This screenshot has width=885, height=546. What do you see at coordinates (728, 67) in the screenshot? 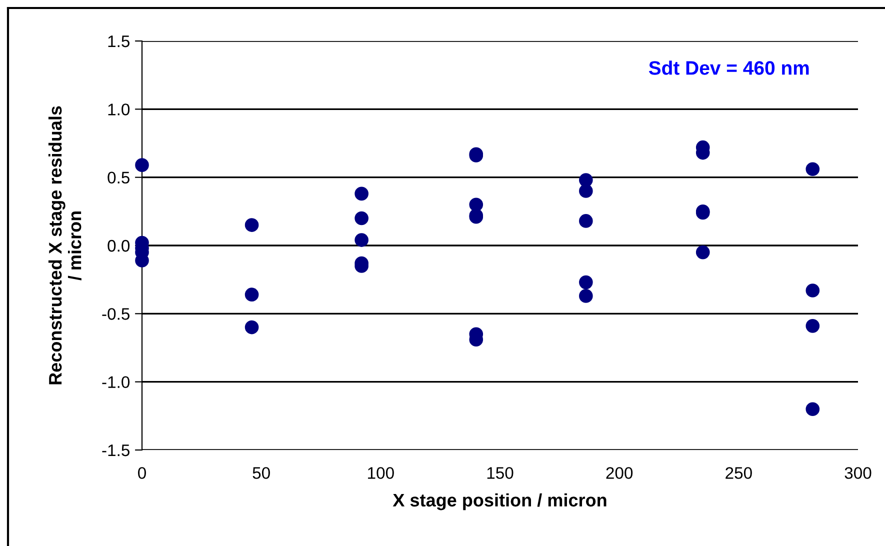
I see `annotation: Sdt Dev = 460 nm` at bounding box center [728, 67].